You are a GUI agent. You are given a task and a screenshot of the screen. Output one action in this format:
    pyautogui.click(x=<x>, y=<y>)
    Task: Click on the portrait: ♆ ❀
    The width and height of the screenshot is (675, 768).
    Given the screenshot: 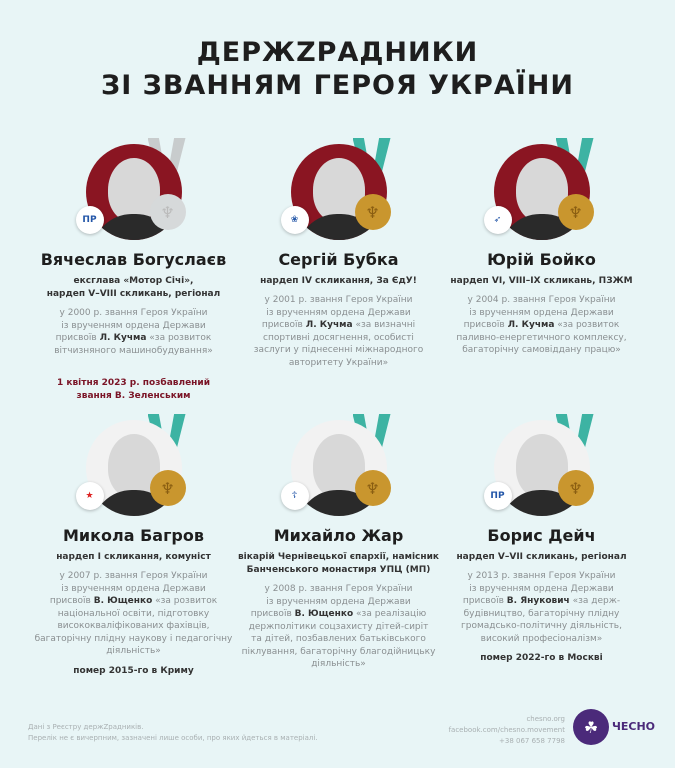 What is the action you would take?
    pyautogui.click(x=339, y=191)
    